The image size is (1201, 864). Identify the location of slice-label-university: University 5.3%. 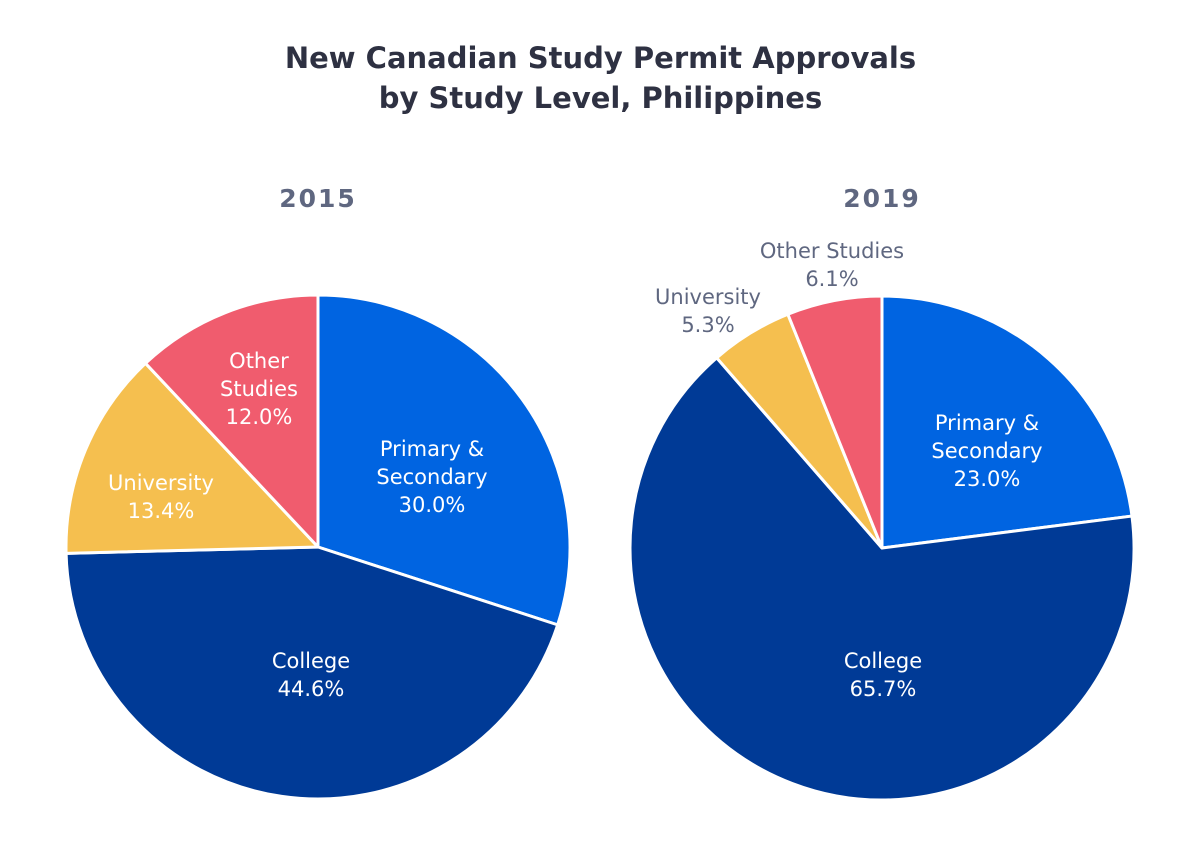
(708, 311).